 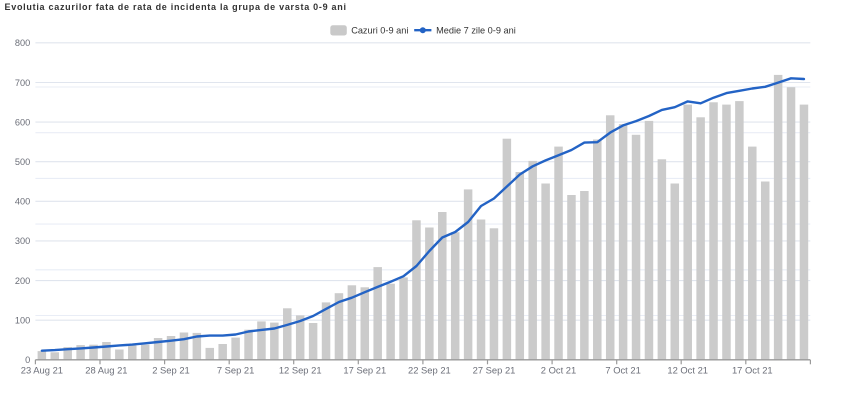 What do you see at coordinates (429, 369) in the screenshot?
I see `svg-text: 22 Sep 21` at bounding box center [429, 369].